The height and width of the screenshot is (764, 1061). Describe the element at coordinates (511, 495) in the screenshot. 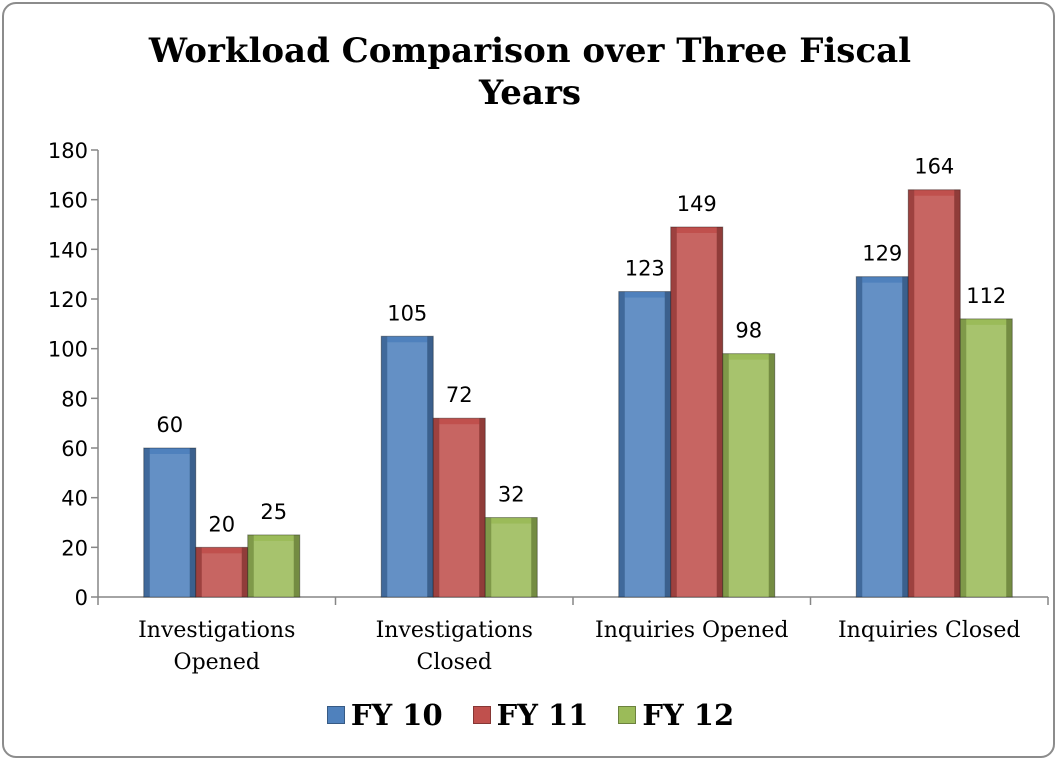

I see `data-label: 32` at that location.